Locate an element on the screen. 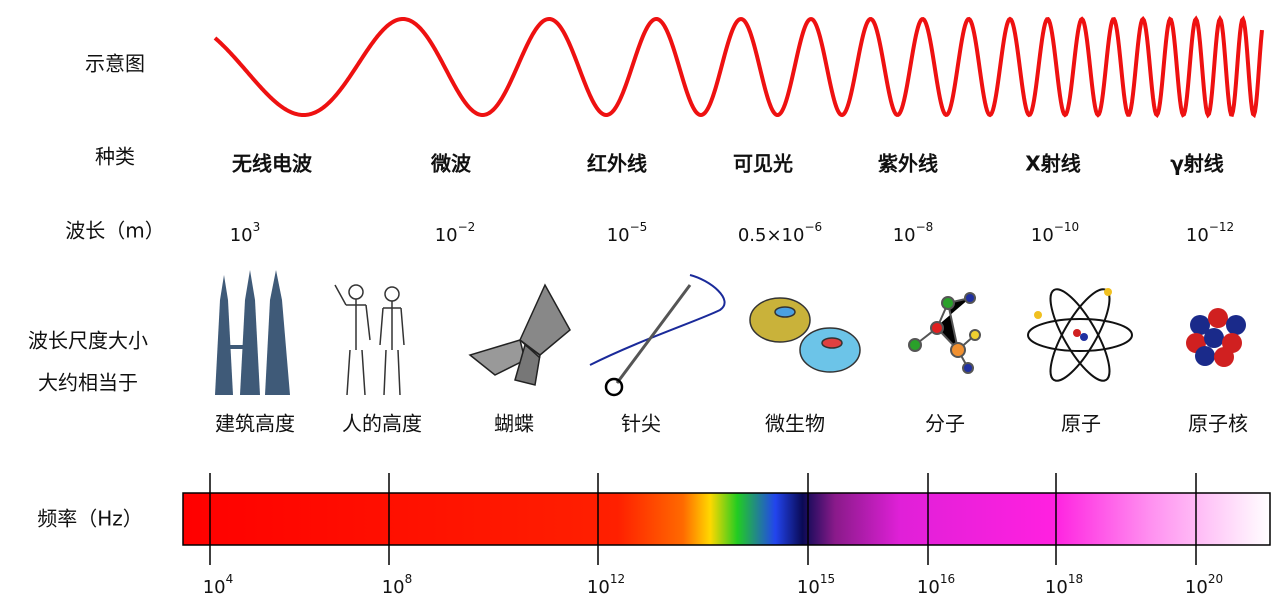  comparison-label: 人的高度 is located at coordinates (382, 424).